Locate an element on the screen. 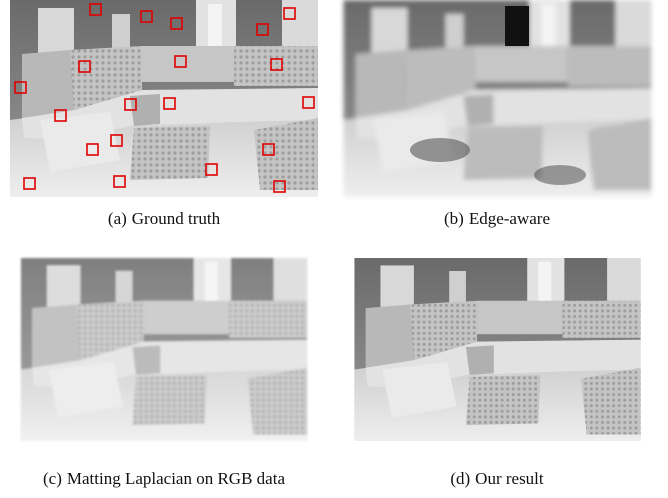  caption: (c) Matting Laplacian on RGB data is located at coordinates (164, 478).